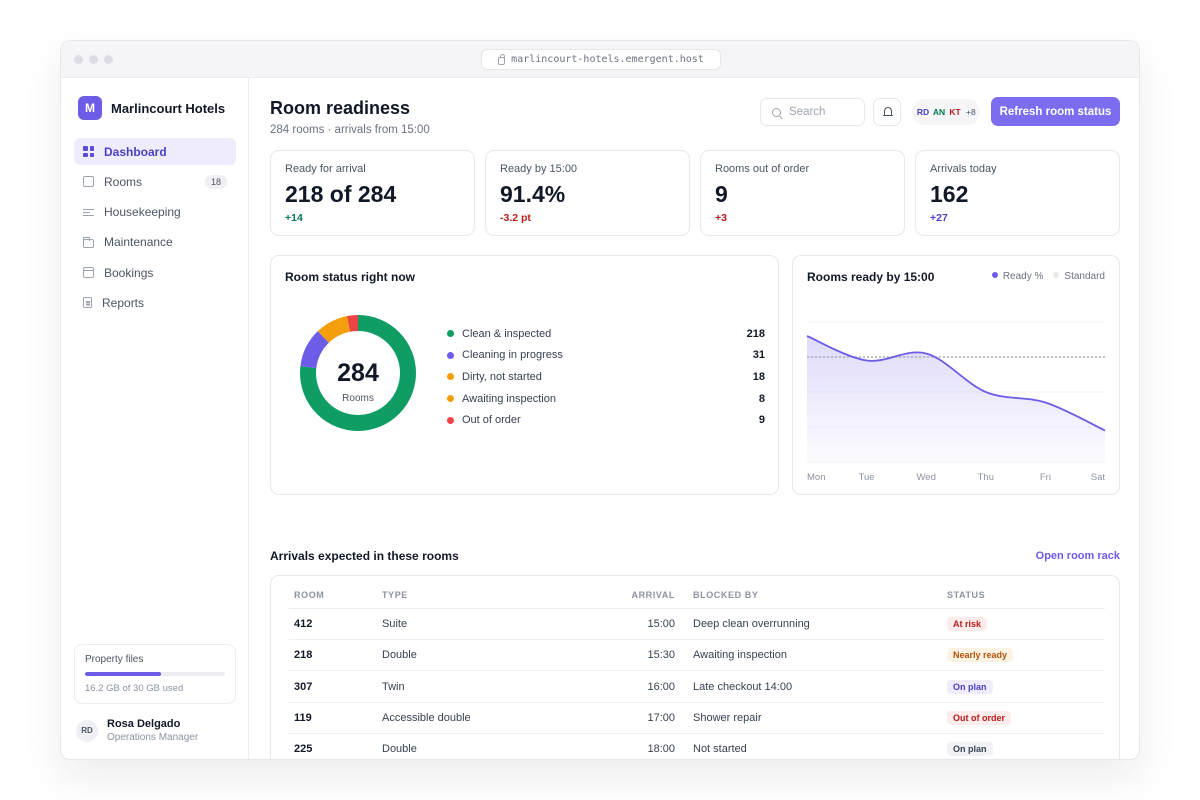 This screenshot has width=1200, height=800. I want to click on arrival-time: 16:00, so click(661, 686).